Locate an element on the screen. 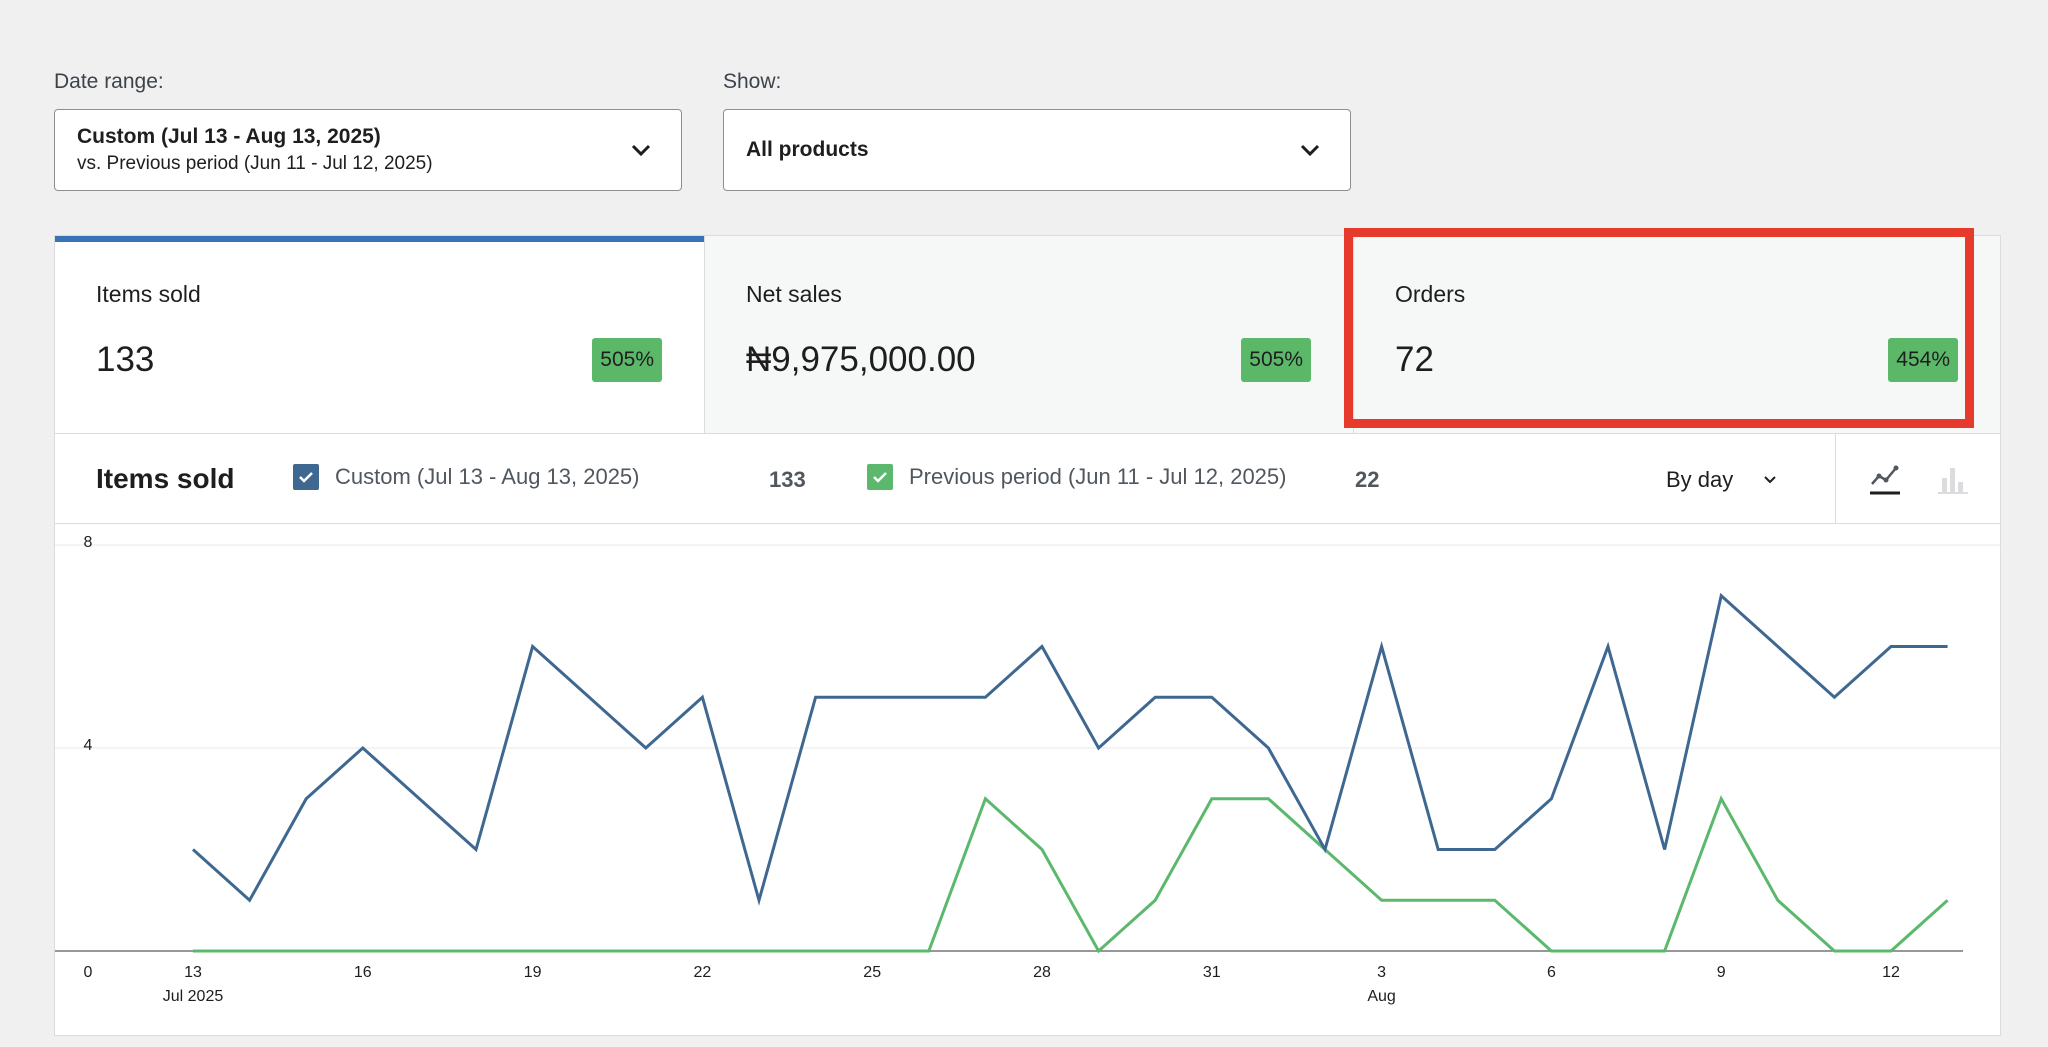 The height and width of the screenshot is (1047, 2048). bar-chart-icon is located at coordinates (1953, 479).